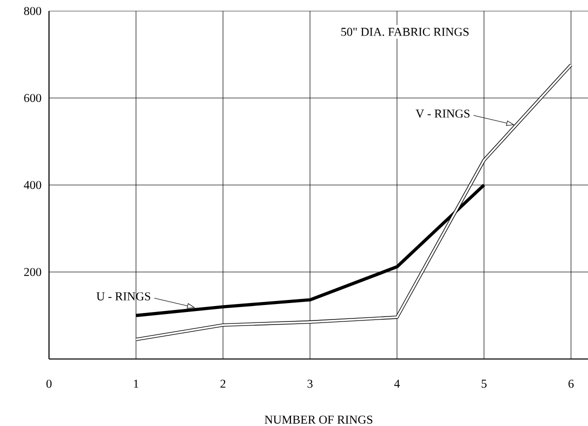 Image resolution: width=588 pixels, height=426 pixels. What do you see at coordinates (318, 420) in the screenshot?
I see `x-axis-title: NUMBER OF RINGS` at bounding box center [318, 420].